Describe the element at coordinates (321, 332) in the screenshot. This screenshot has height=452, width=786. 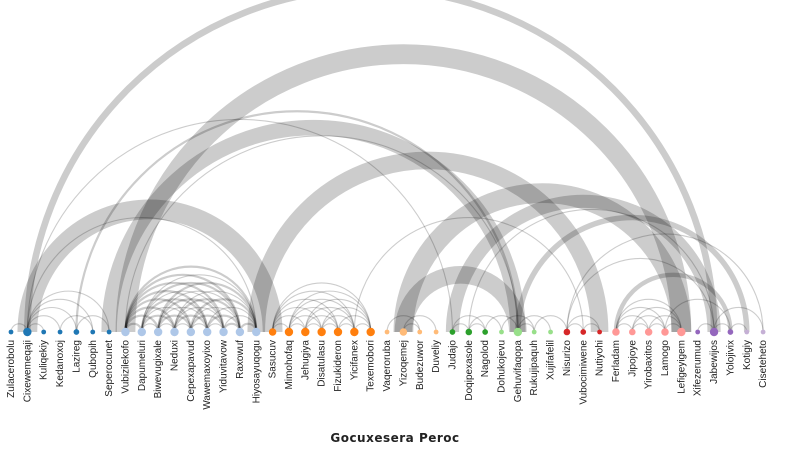
I see `node-Disatulasu` at that location.